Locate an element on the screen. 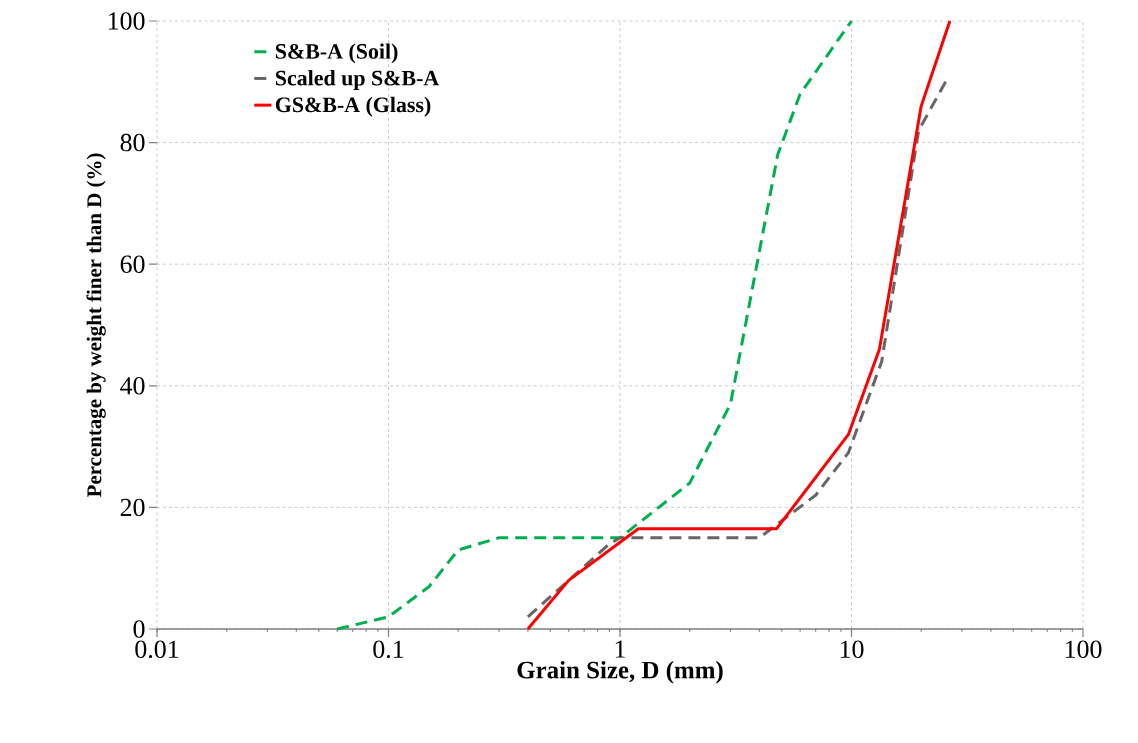 This screenshot has height=743, width=1138. x-tick-label: 100 is located at coordinates (1083, 649).